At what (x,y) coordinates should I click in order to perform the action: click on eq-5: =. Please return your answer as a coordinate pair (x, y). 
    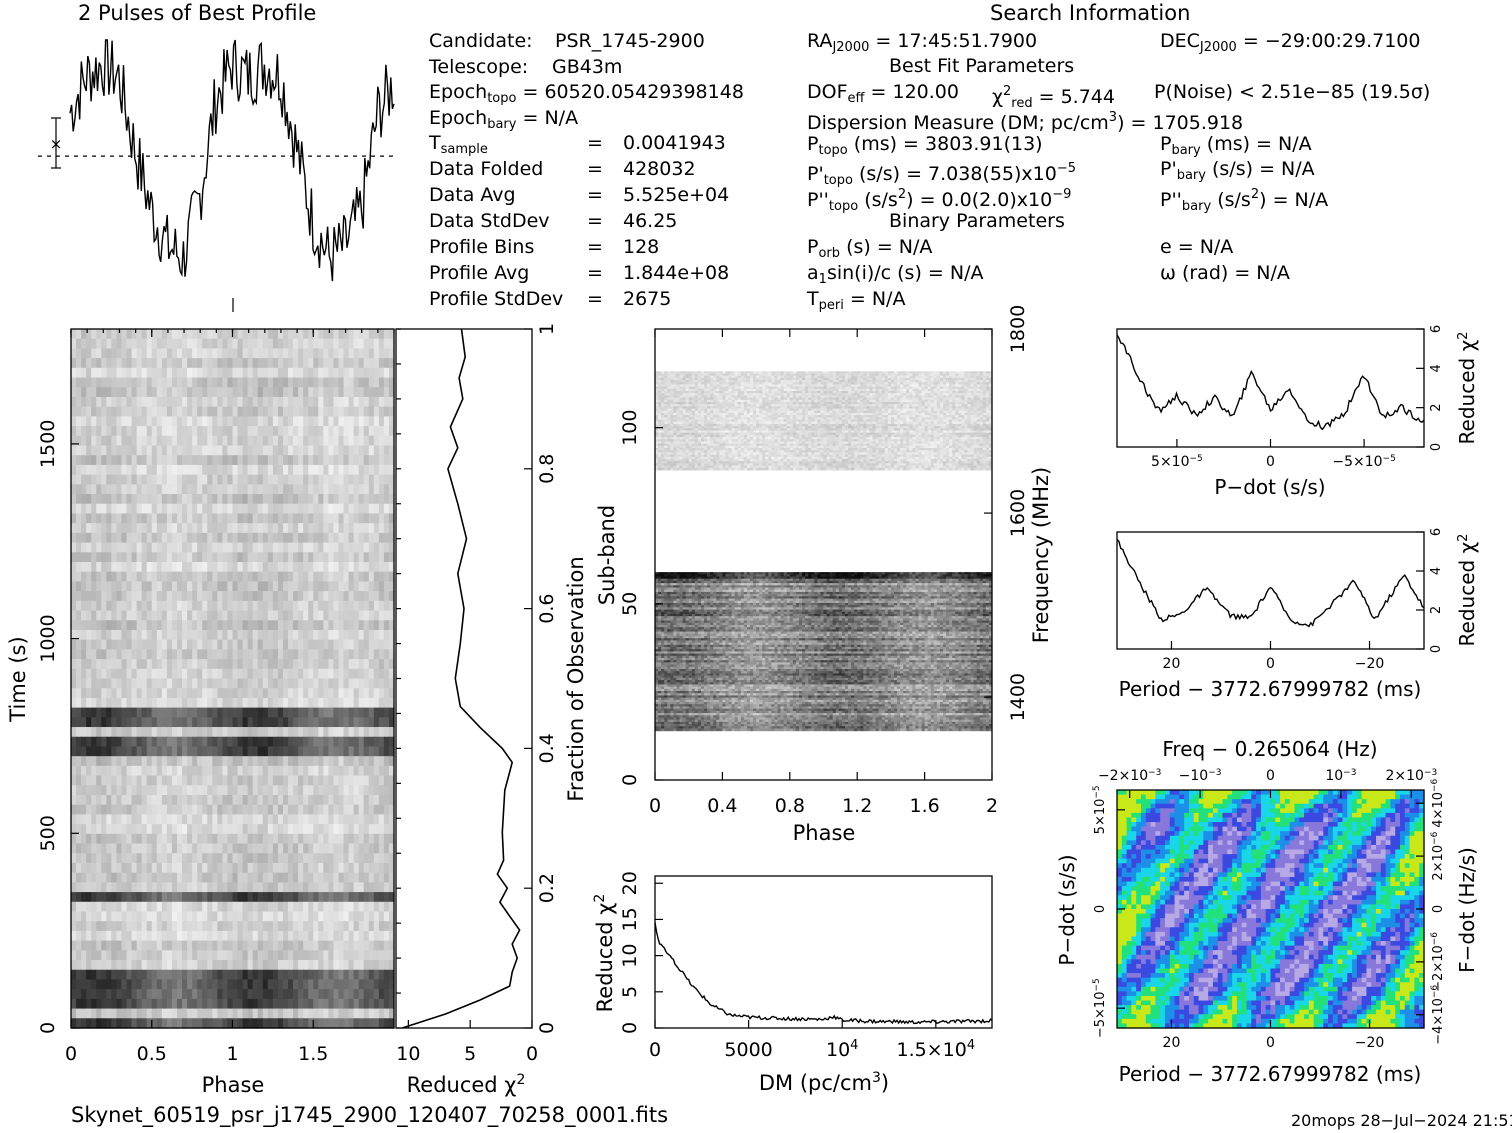
    Looking at the image, I should click on (595, 247).